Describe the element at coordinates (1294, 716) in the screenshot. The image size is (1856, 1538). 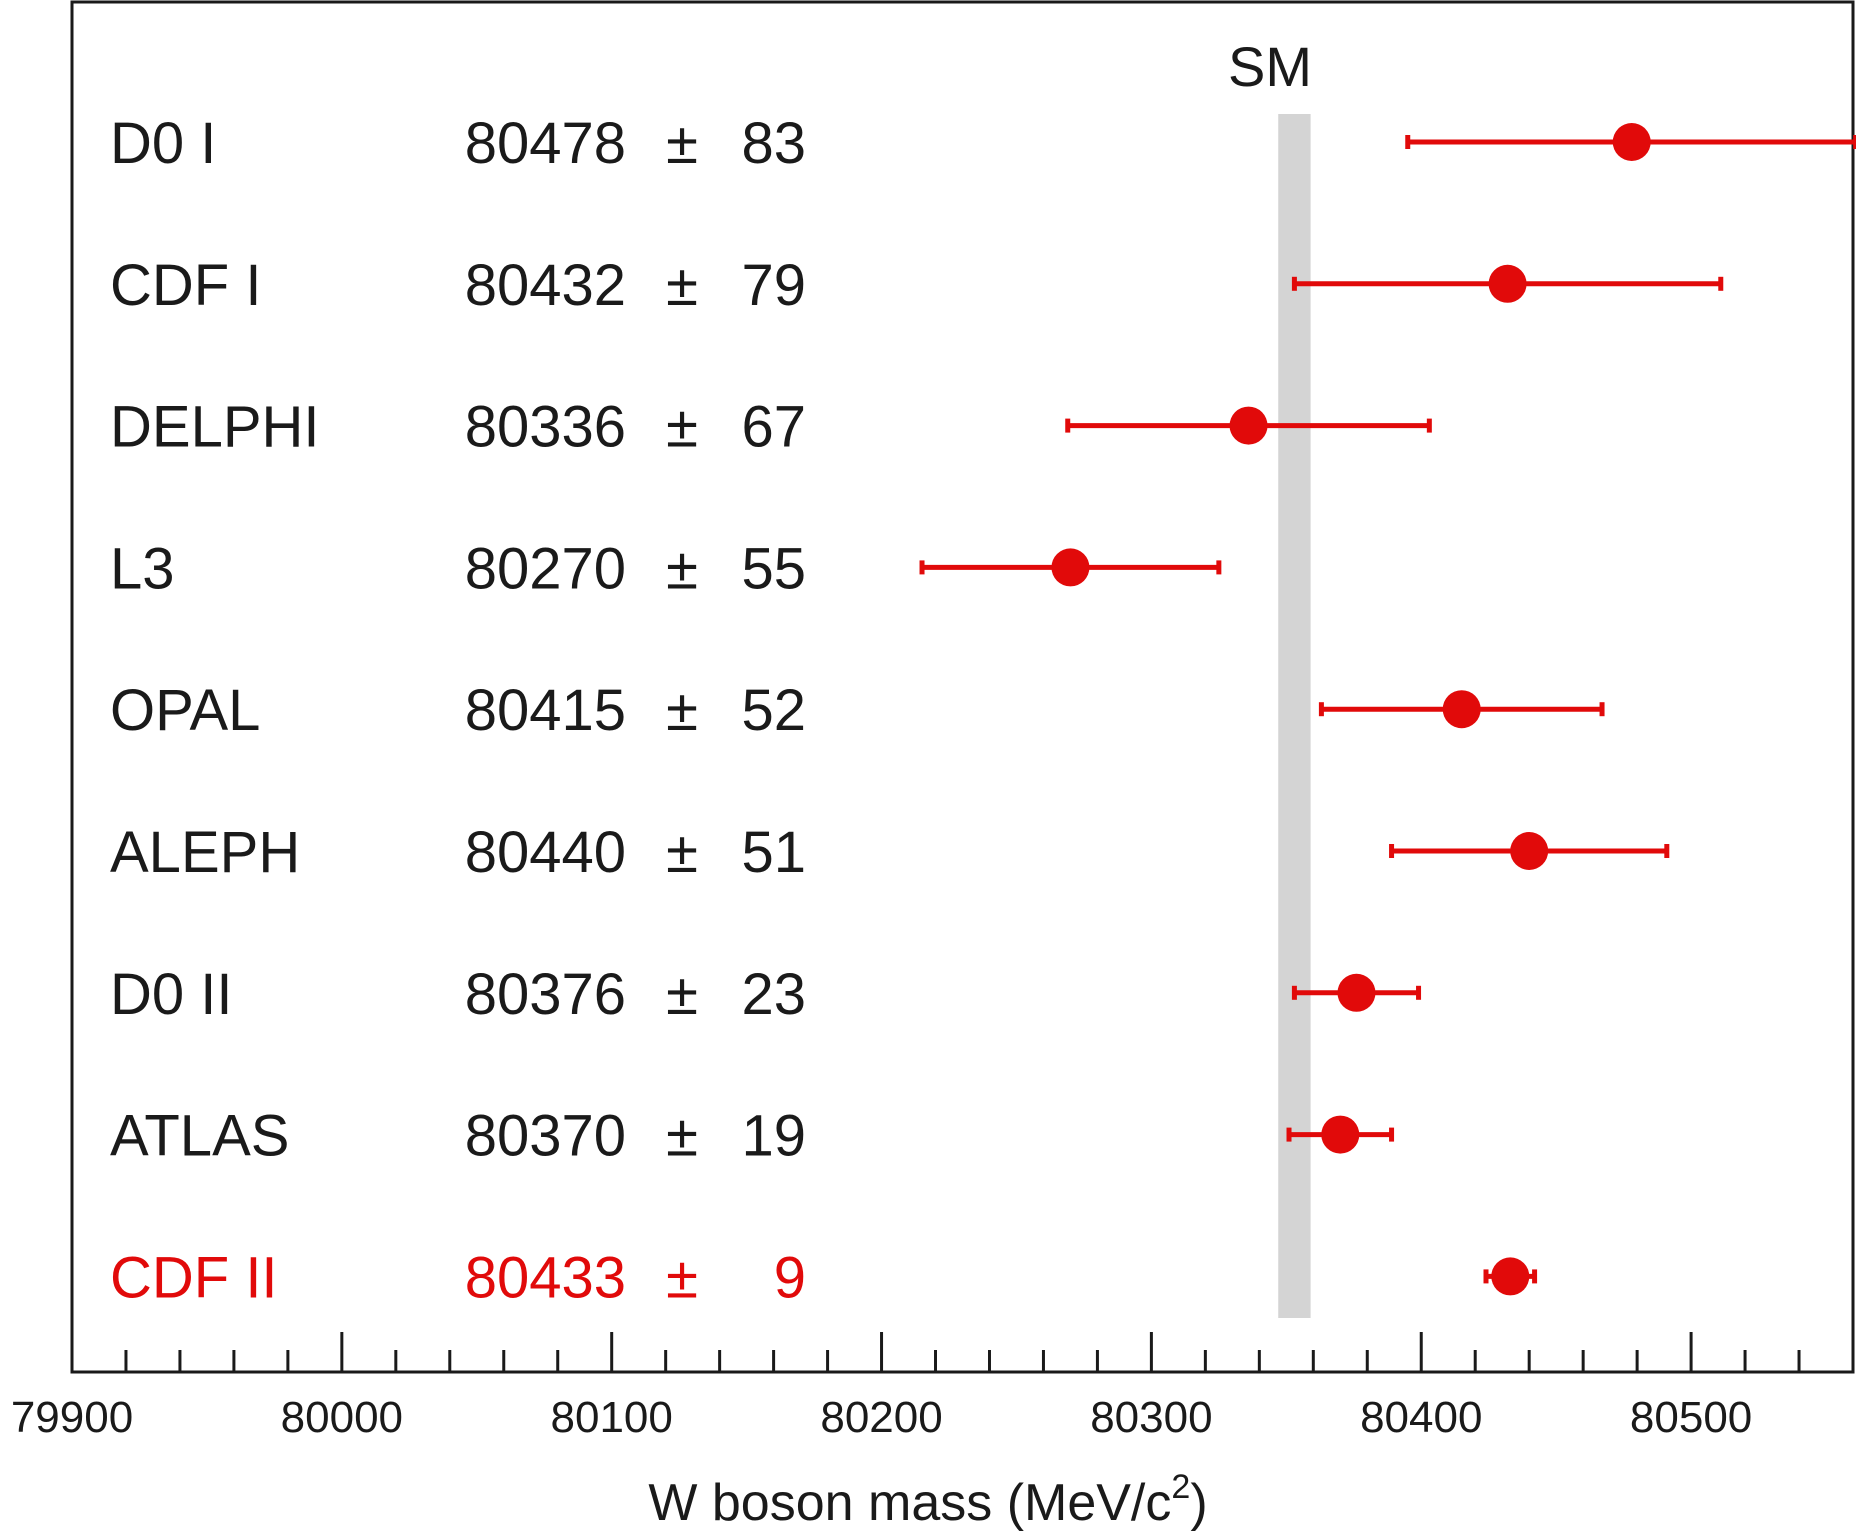
I see `sm-band` at that location.